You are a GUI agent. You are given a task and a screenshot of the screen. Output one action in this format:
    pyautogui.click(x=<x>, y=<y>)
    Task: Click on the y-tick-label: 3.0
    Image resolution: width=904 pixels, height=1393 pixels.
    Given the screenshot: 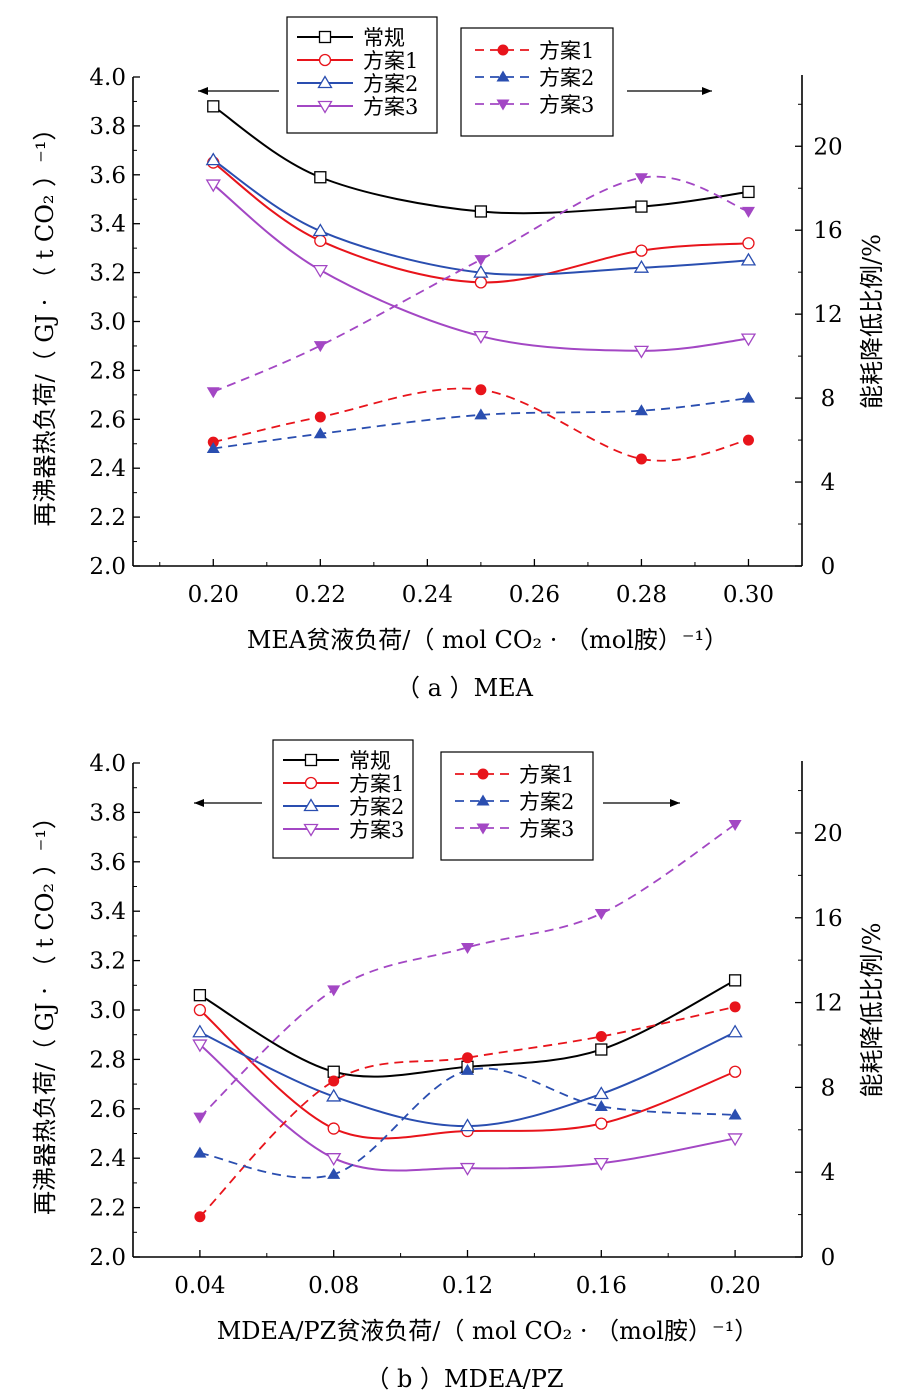 What is the action you would take?
    pyautogui.click(x=107, y=323)
    